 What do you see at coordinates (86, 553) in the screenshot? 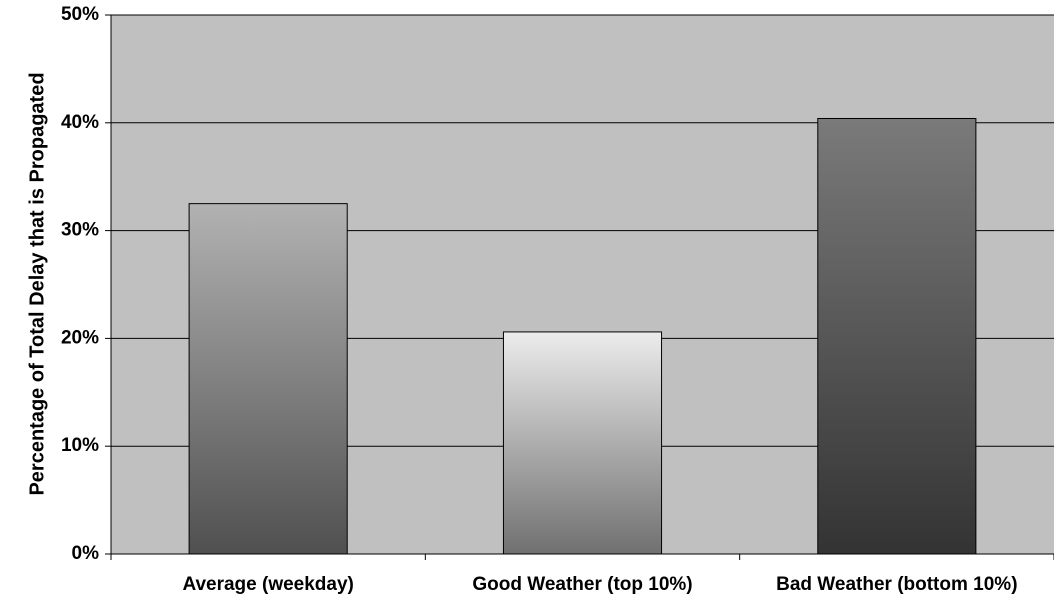
I see `y-tick-label: 0%` at bounding box center [86, 553].